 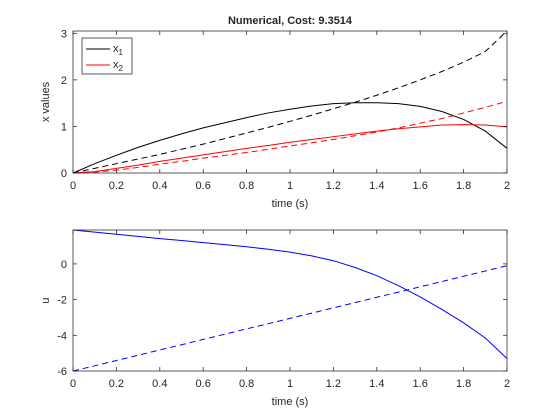 I want to click on legend-label-subscript: 2, so click(x=121, y=68).